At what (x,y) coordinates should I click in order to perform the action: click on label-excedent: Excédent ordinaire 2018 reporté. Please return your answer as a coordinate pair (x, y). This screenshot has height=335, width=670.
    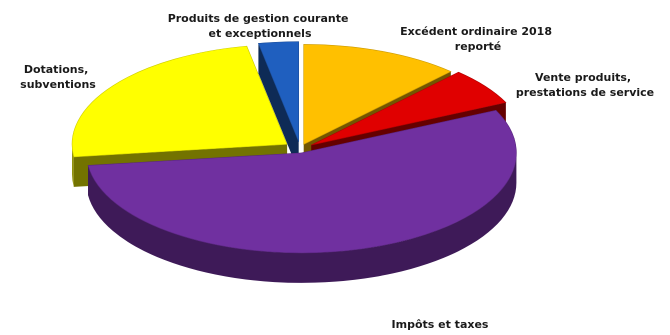
    Looking at the image, I should click on (478, 39).